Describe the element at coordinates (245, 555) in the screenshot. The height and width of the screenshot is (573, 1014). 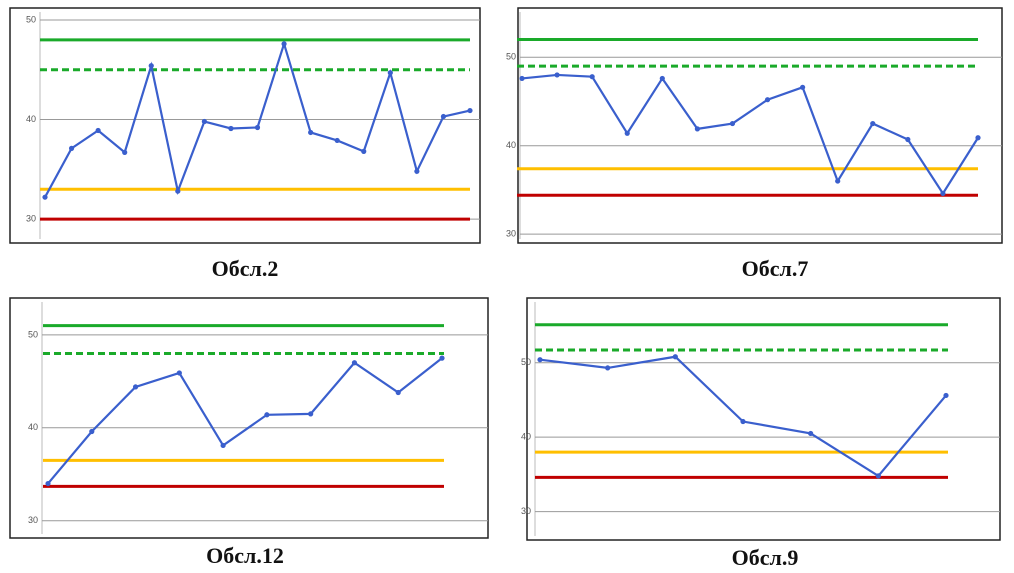
I see `caption: Обсл.12` at that location.